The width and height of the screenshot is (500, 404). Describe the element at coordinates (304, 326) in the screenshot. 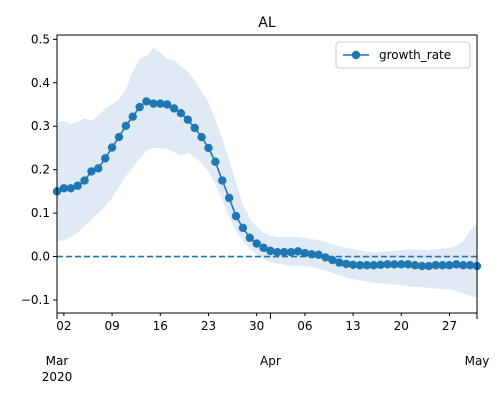

I see `x-minor-tick-label: 06` at that location.